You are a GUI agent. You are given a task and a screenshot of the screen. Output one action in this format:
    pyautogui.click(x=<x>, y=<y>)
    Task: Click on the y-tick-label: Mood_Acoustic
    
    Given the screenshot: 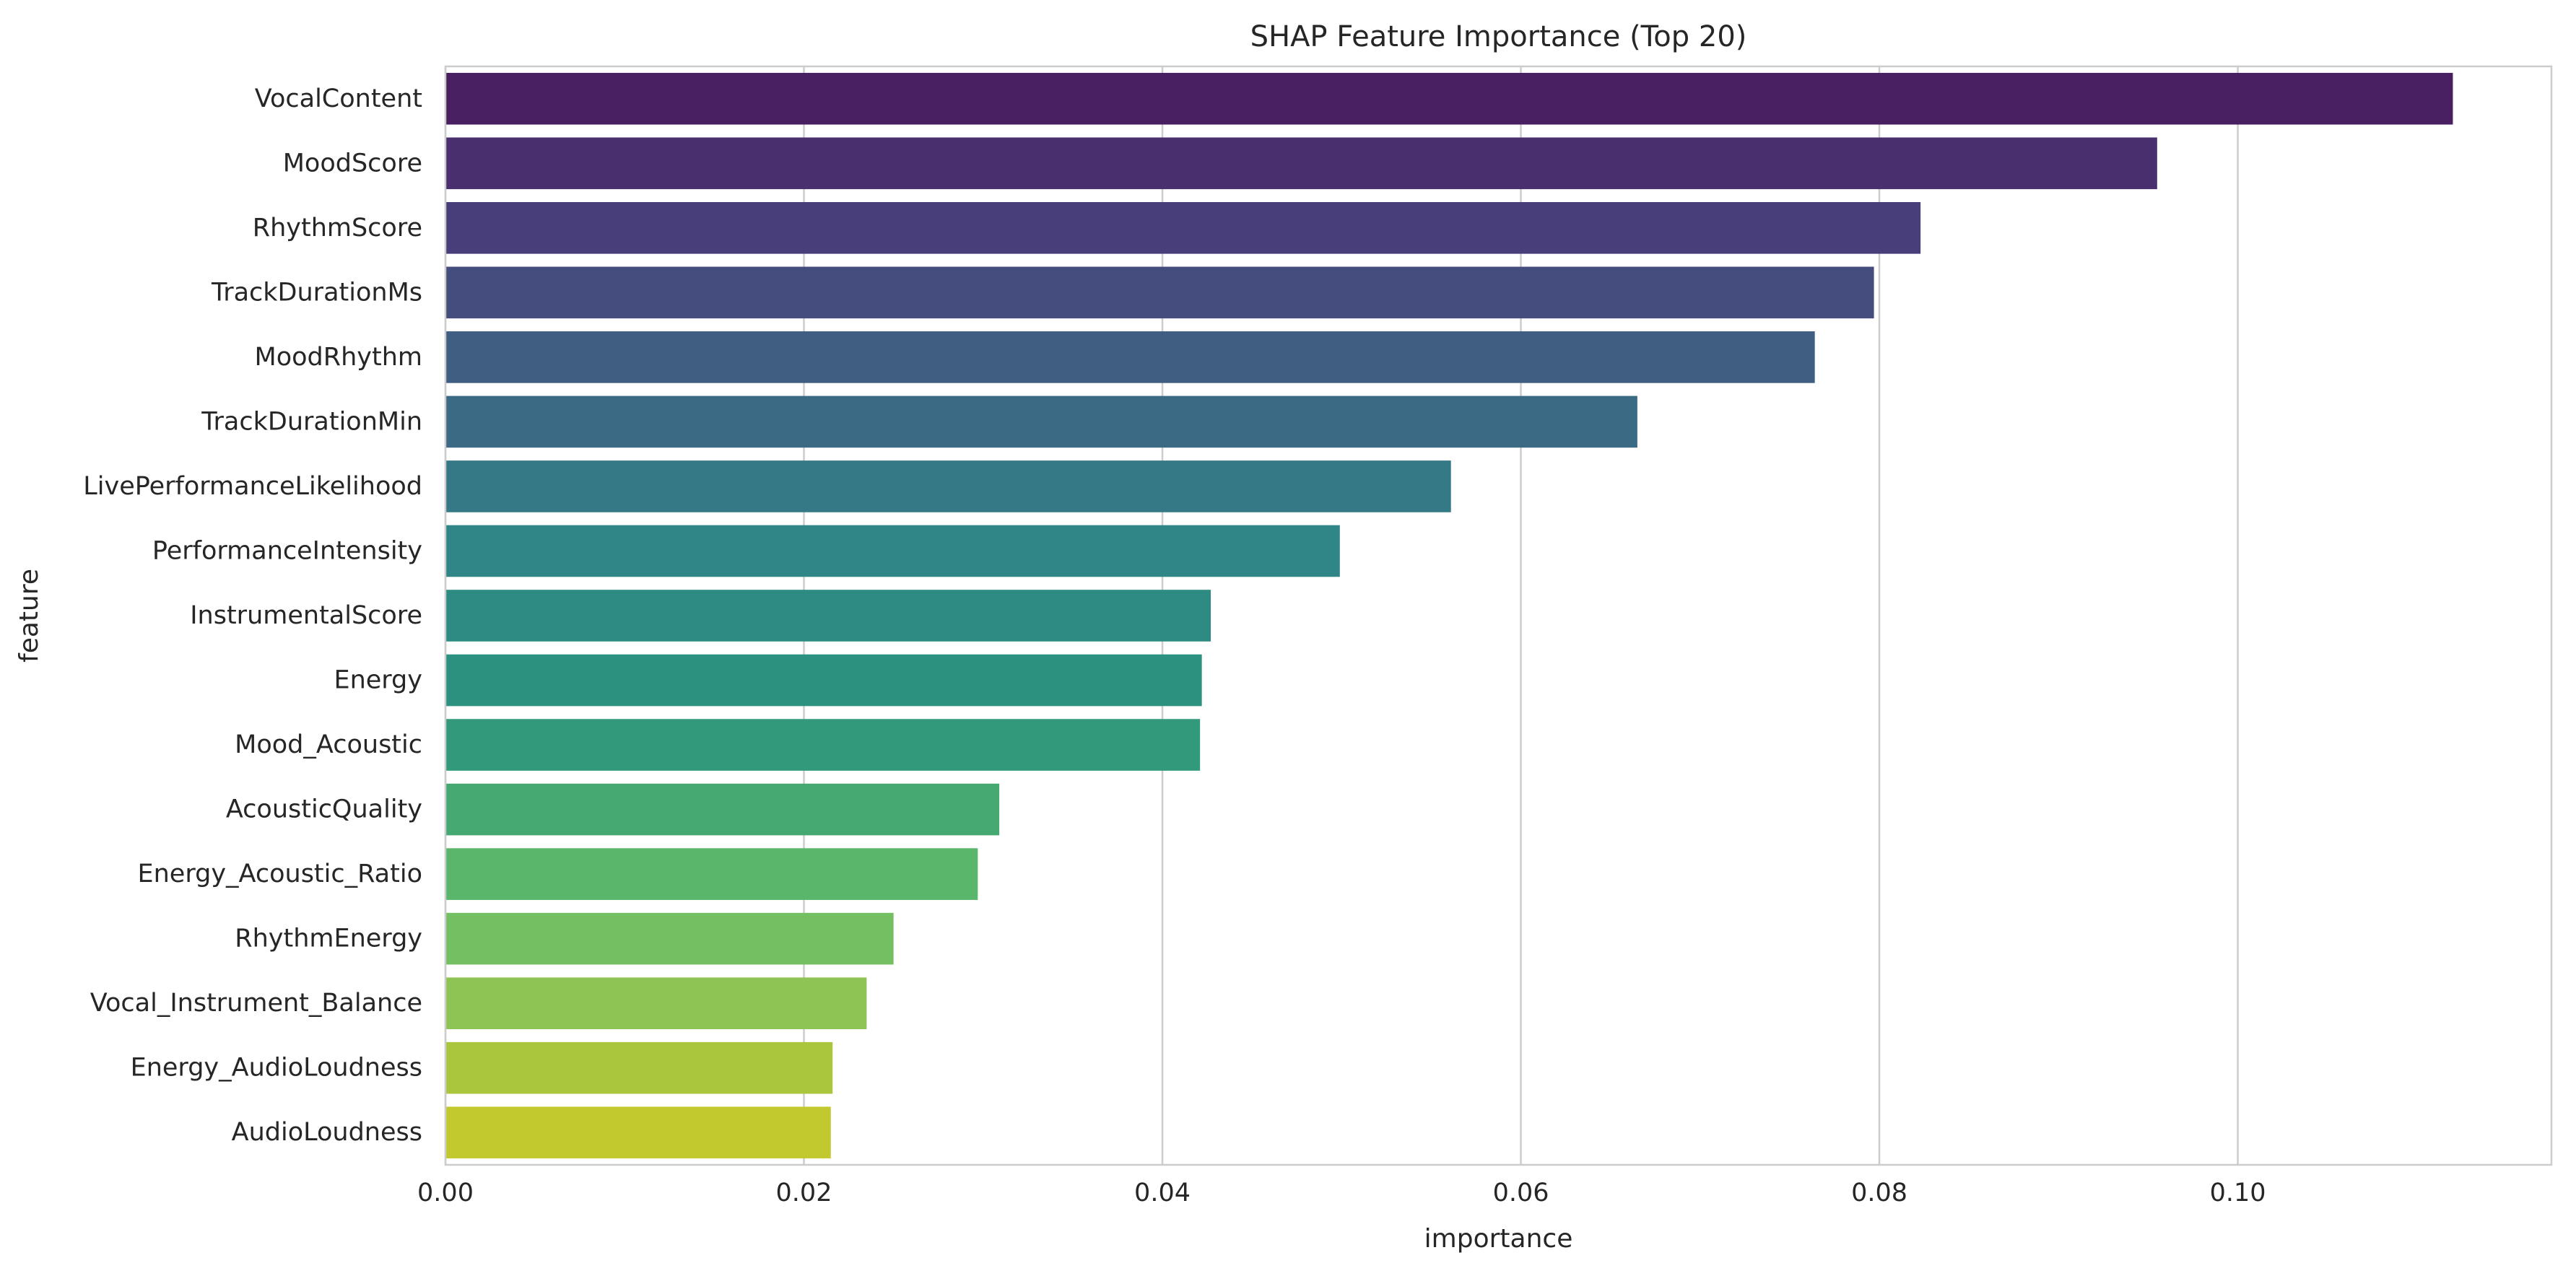 What is the action you would take?
    pyautogui.click(x=328, y=744)
    